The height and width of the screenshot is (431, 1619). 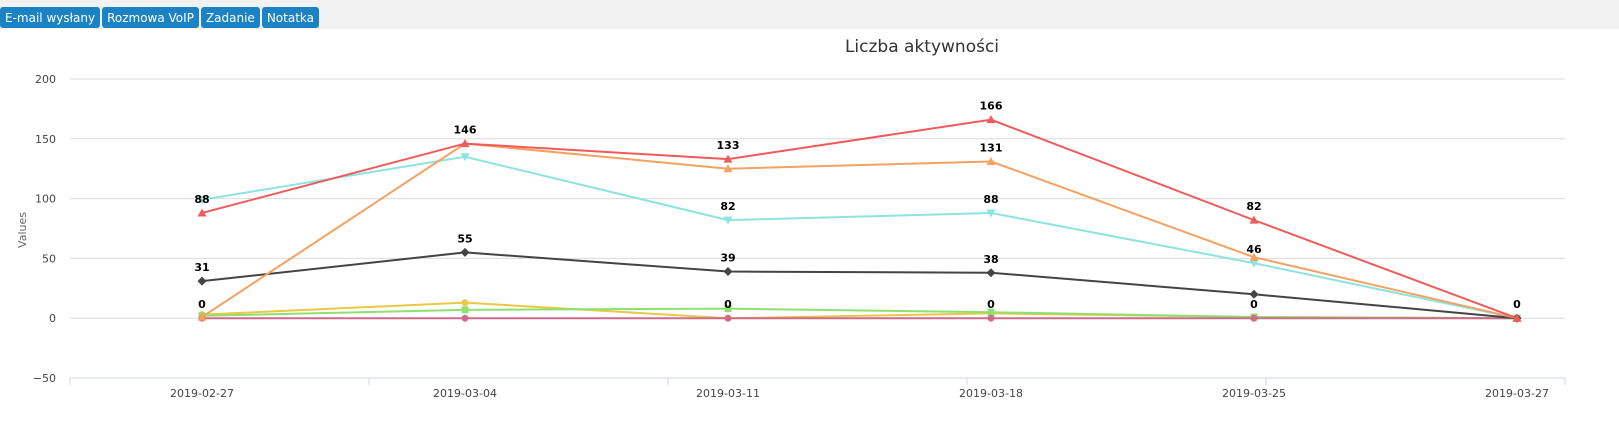 I want to click on data-label: 31, so click(x=201, y=267).